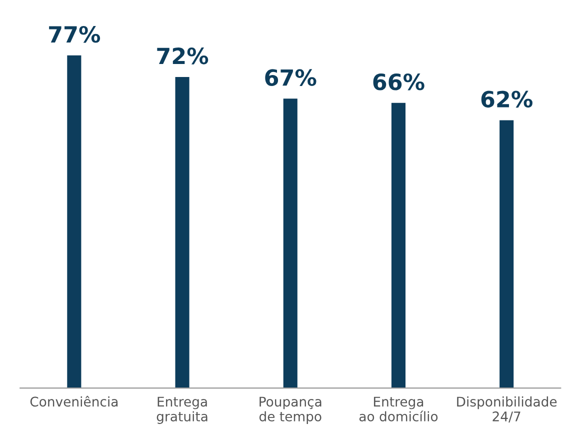 This screenshot has height=441, width=575. Describe the element at coordinates (74, 34) in the screenshot. I see `data-label: 77%` at that location.